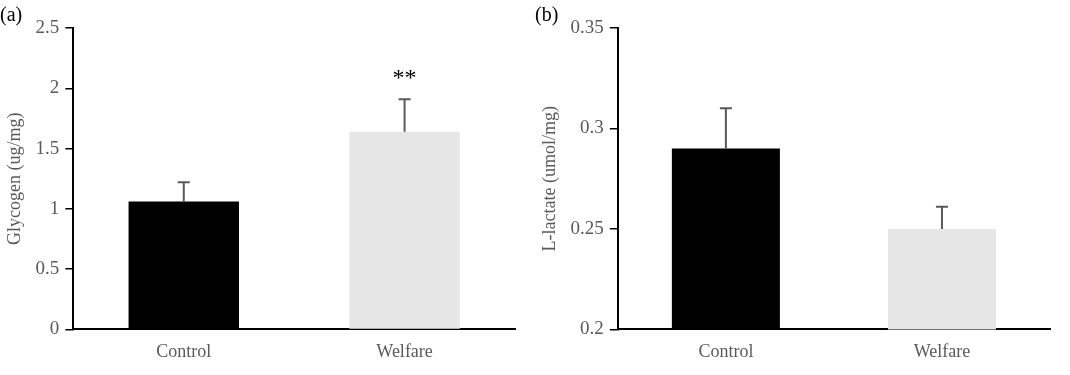 The height and width of the screenshot is (375, 1070). What do you see at coordinates (47, 268) in the screenshot?
I see `y-tick-label: 0.5` at bounding box center [47, 268].